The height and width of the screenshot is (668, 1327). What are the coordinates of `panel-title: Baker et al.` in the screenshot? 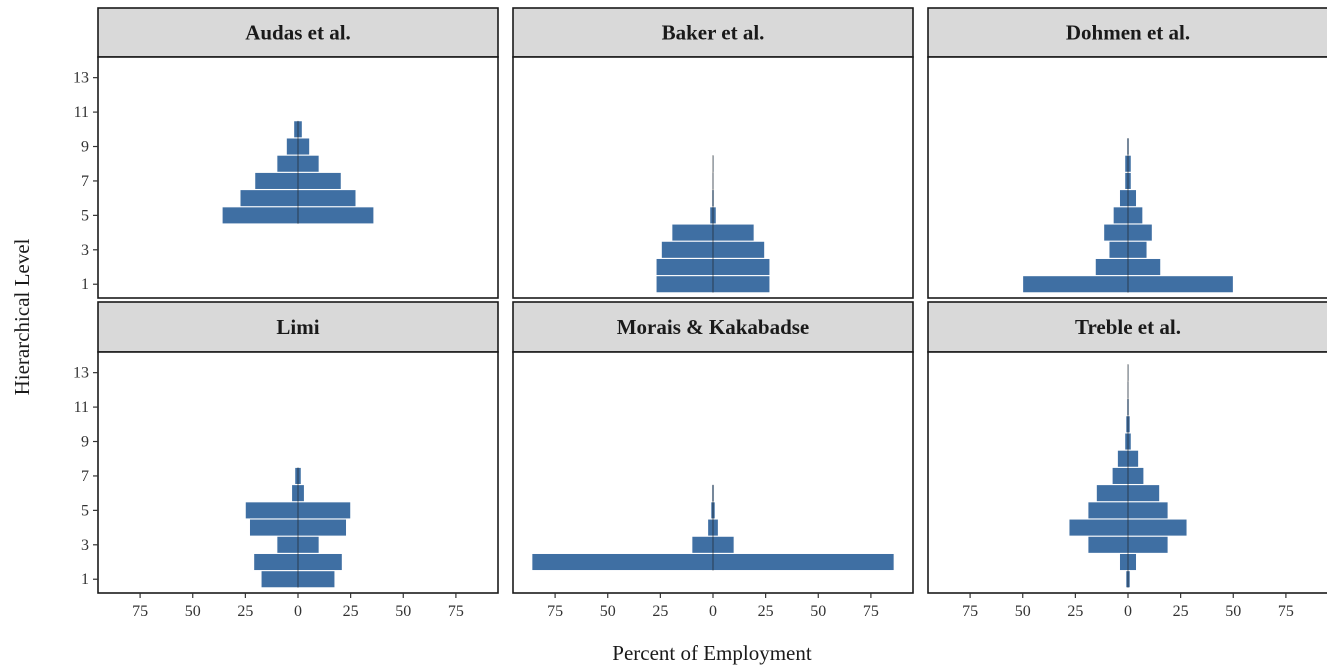 It's located at (713, 33).